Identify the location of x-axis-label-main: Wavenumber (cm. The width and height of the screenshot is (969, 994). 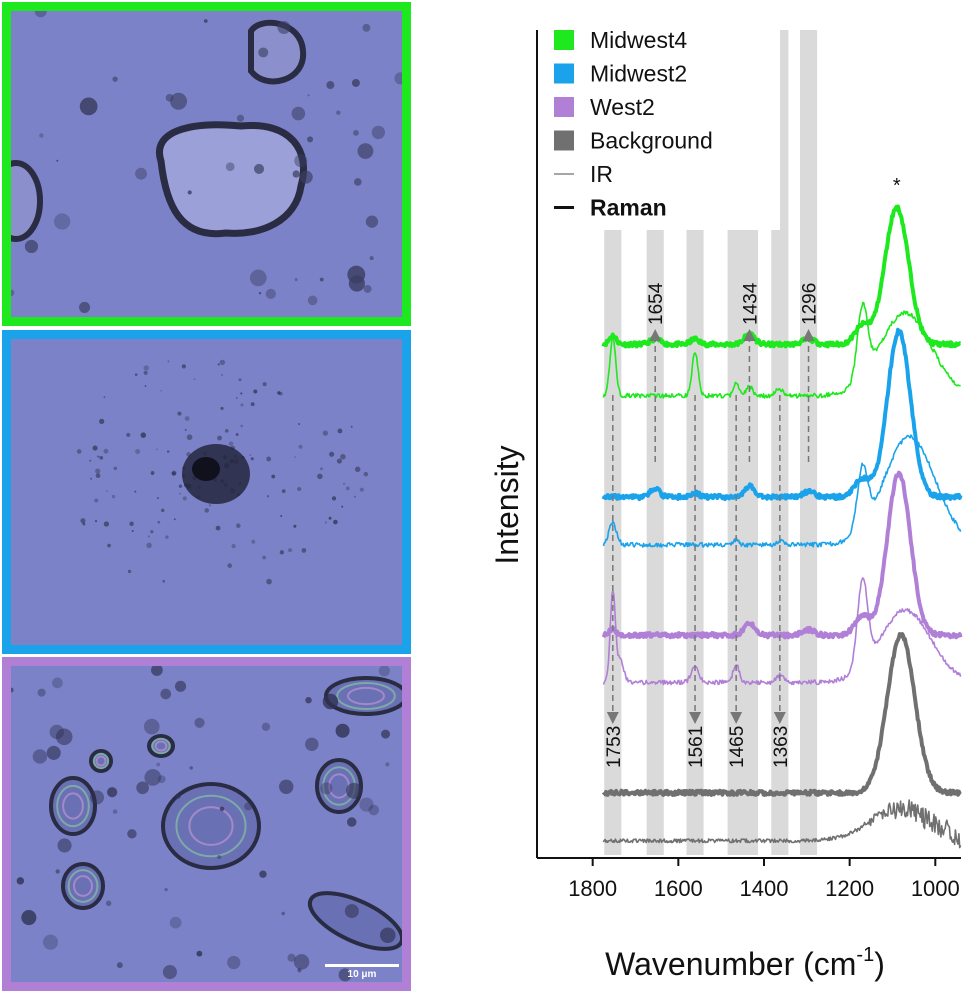
(730, 964).